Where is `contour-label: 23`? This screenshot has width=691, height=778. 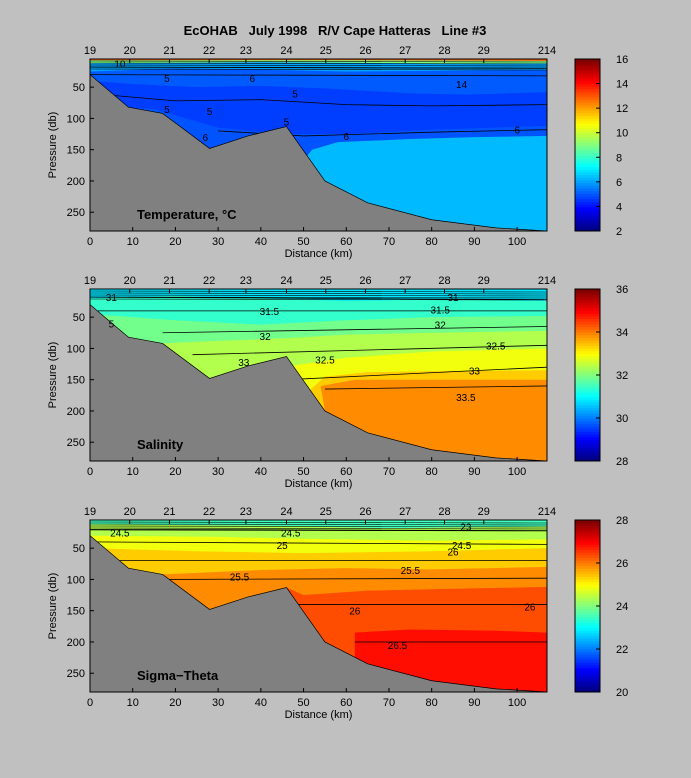
contour-label: 23 is located at coordinates (466, 527).